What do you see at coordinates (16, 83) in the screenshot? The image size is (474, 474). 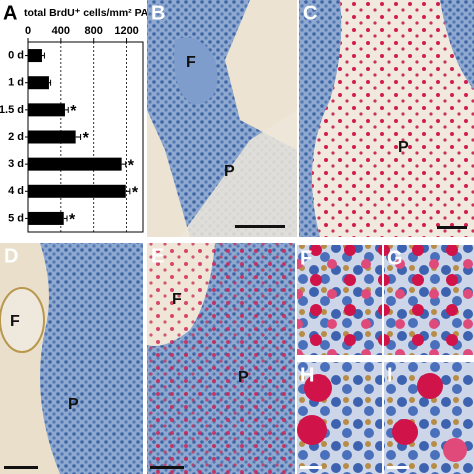 I see `y-tick-label: 1 d` at bounding box center [16, 83].